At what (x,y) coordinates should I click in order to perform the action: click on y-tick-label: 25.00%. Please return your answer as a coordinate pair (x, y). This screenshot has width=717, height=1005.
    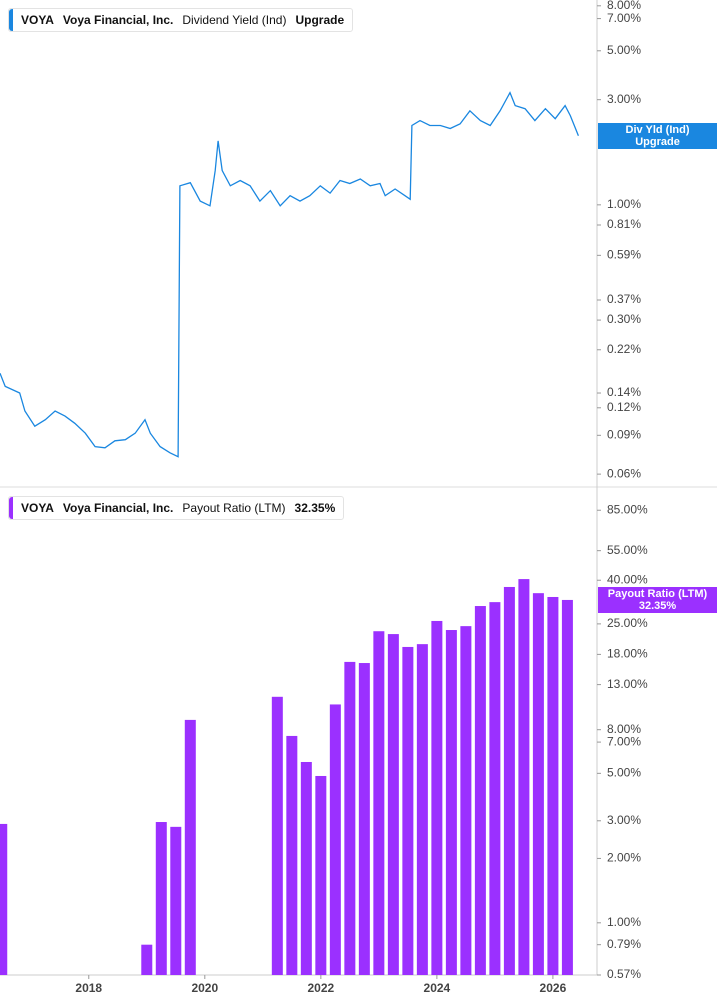
    Looking at the image, I should click on (627, 623).